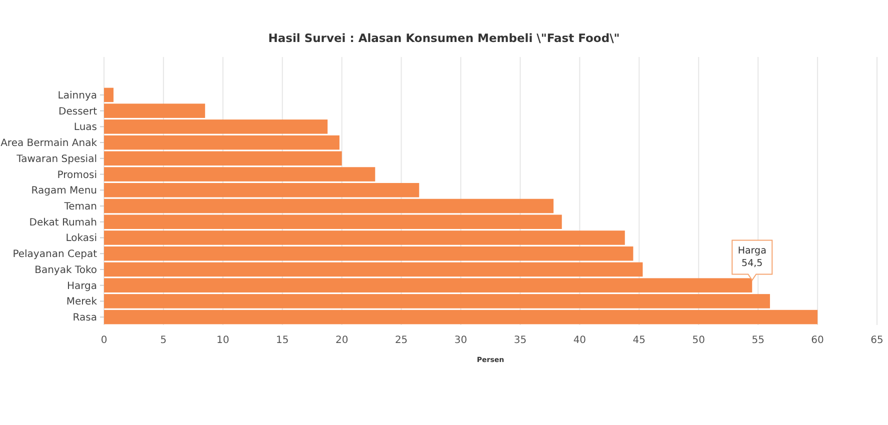 The image size is (888, 425). What do you see at coordinates (639, 340) in the screenshot?
I see `x-tick-label: 45` at bounding box center [639, 340].